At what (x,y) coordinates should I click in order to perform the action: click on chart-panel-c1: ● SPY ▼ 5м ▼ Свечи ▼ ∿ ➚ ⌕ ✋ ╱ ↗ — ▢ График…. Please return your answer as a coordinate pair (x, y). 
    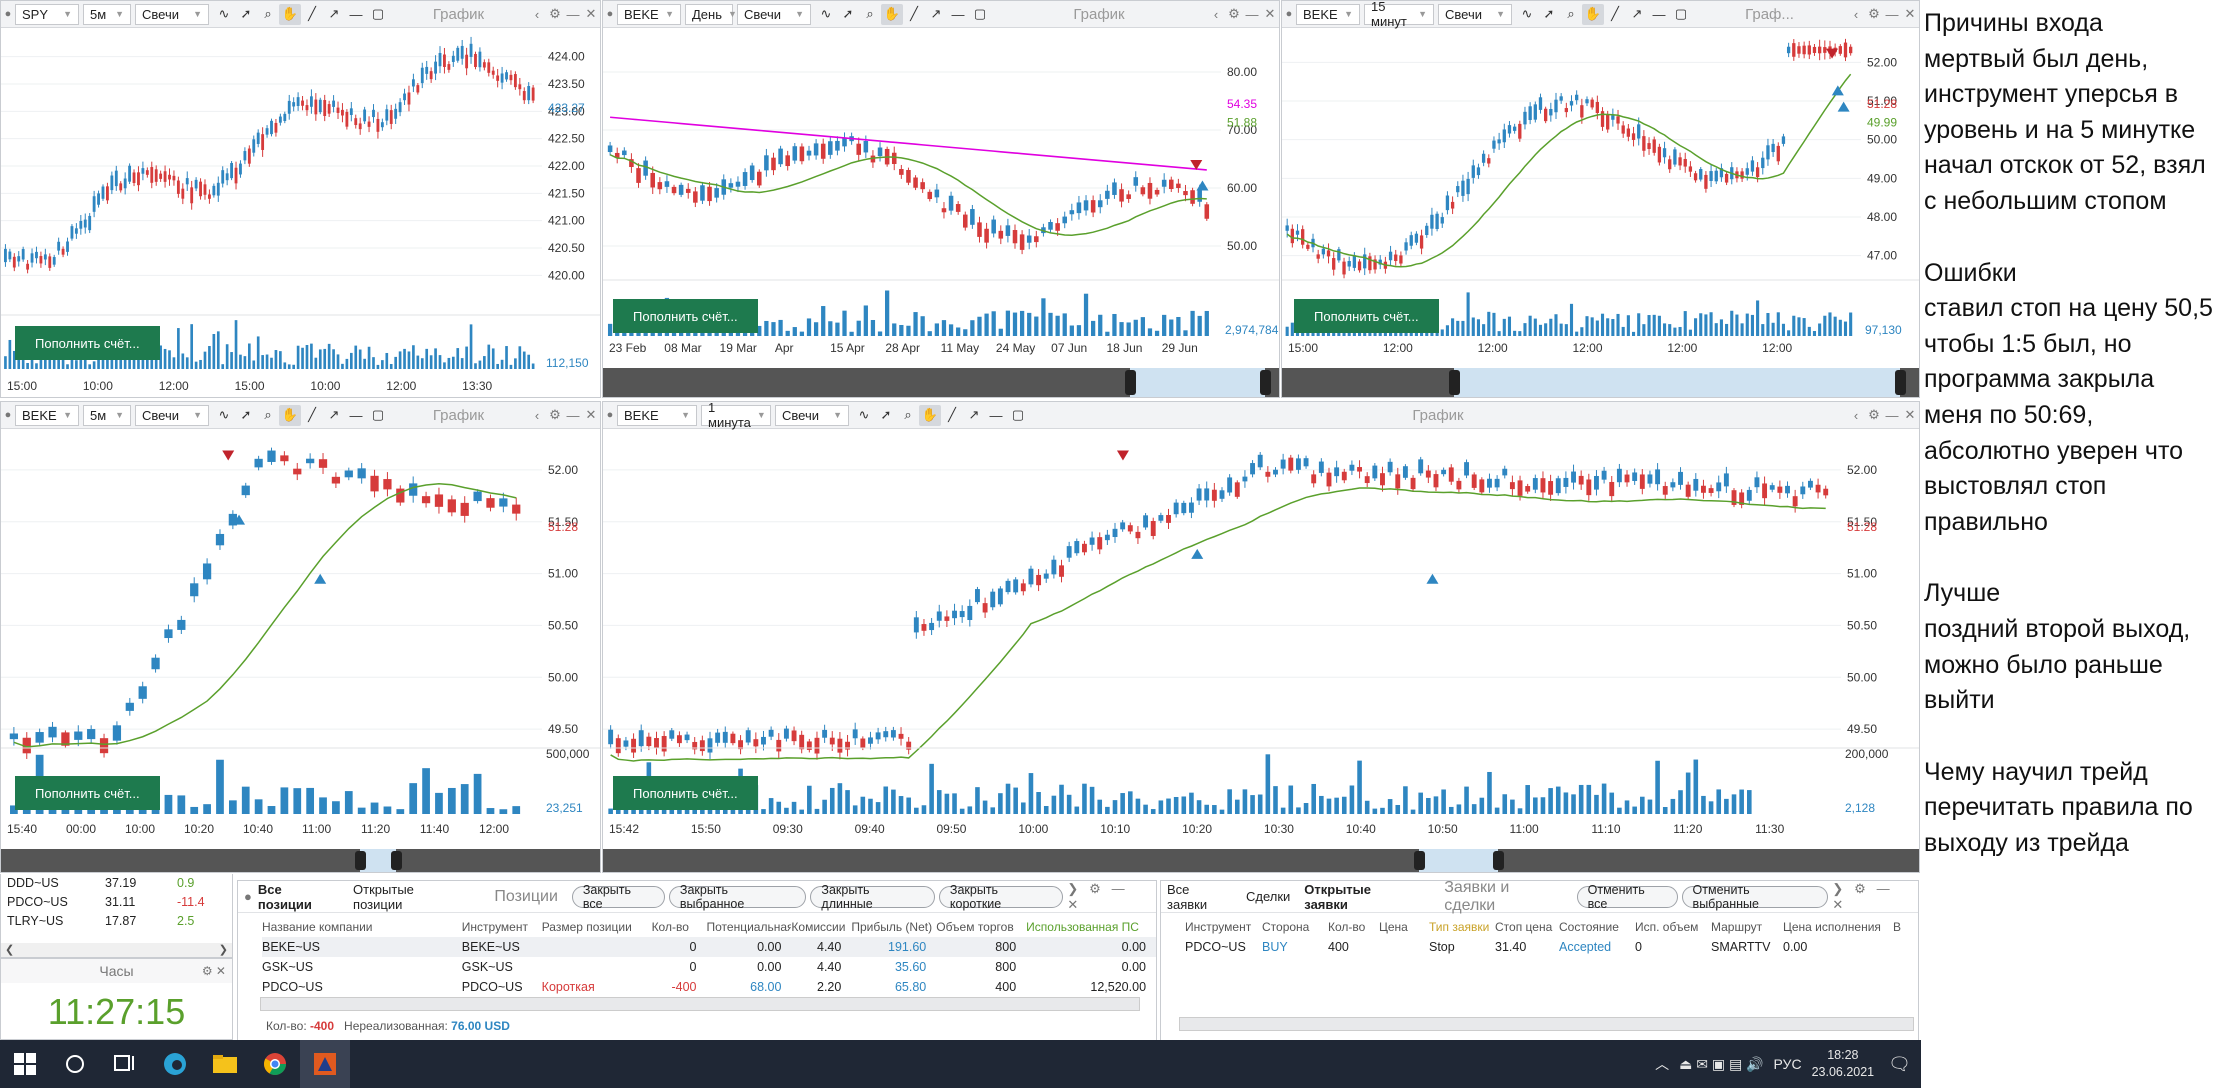
    Looking at the image, I should click on (300, 199).